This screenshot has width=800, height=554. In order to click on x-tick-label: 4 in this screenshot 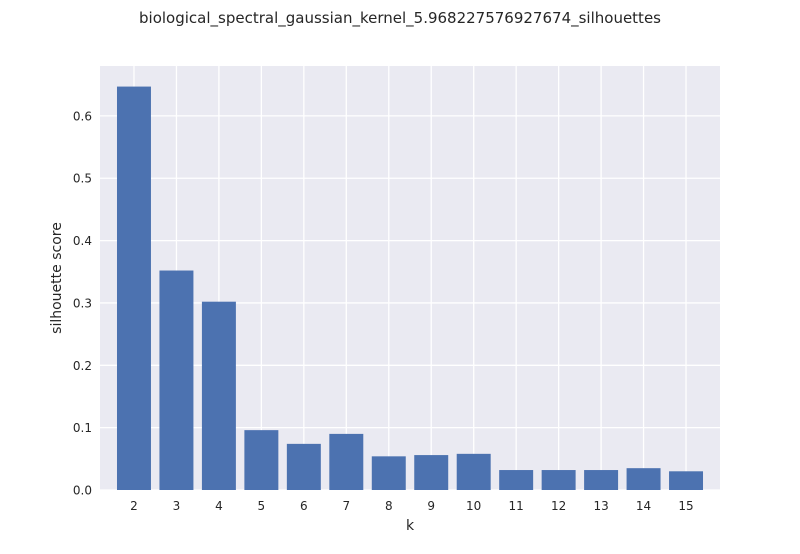, I will do `click(219, 506)`.